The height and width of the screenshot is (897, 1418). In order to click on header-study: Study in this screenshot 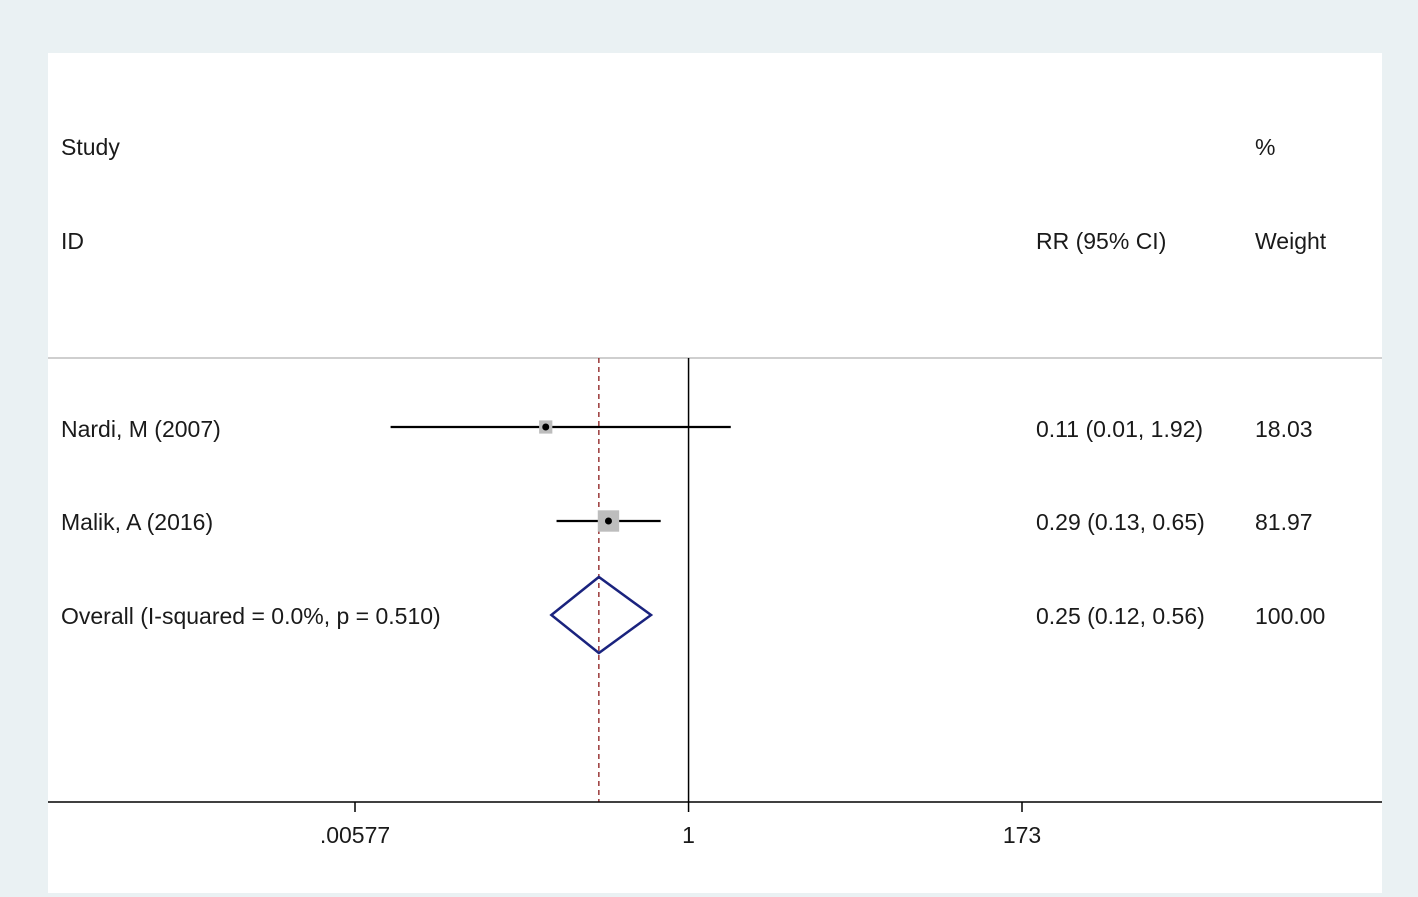, I will do `click(90, 147)`.